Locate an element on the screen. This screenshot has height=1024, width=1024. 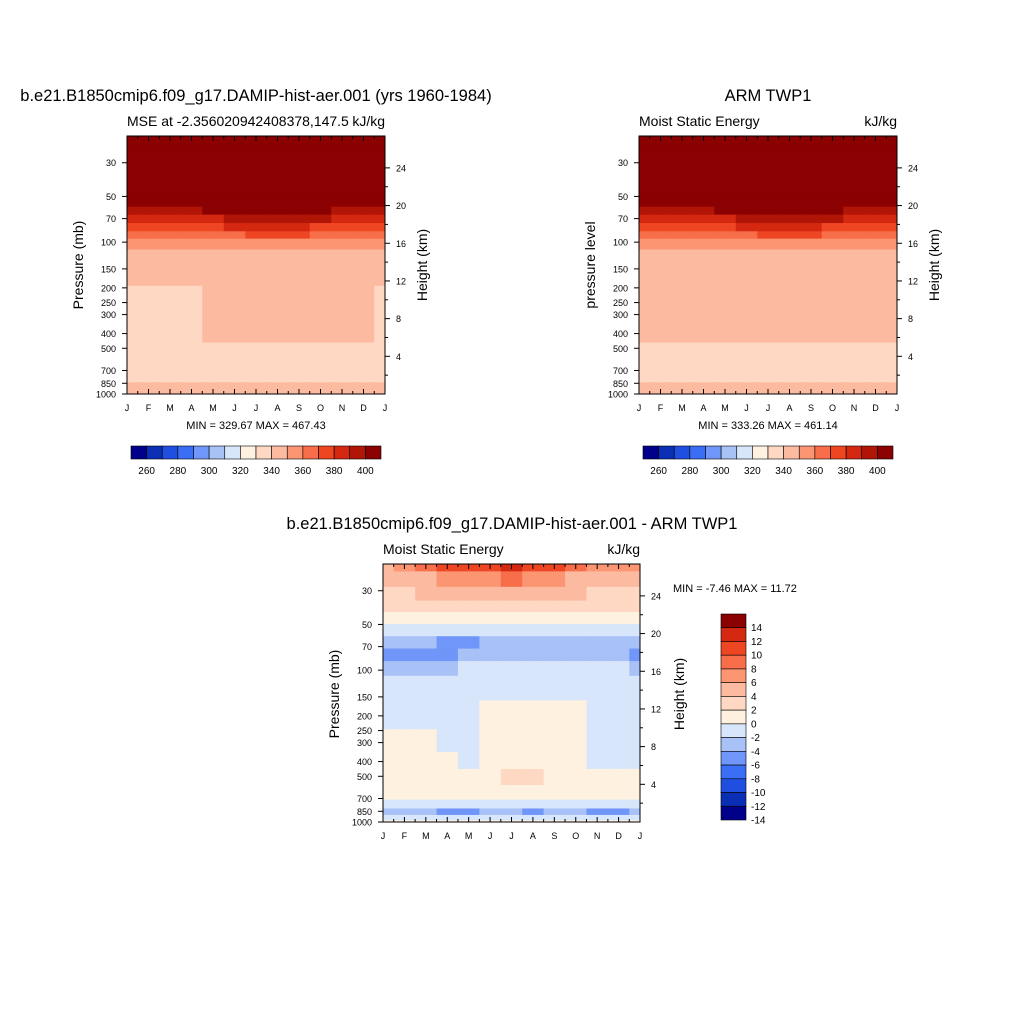
y-tick-label: 50 is located at coordinates (111, 197).